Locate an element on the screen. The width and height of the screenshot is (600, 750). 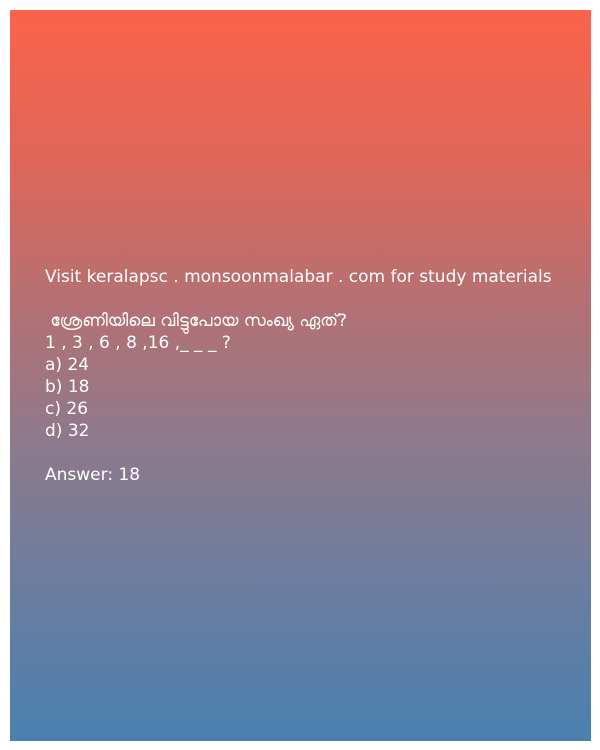
question-text: ശ്രേണിയിലെ വിട്ടുപോയ സംഖ്യ ഏത്? is located at coordinates (196, 321).